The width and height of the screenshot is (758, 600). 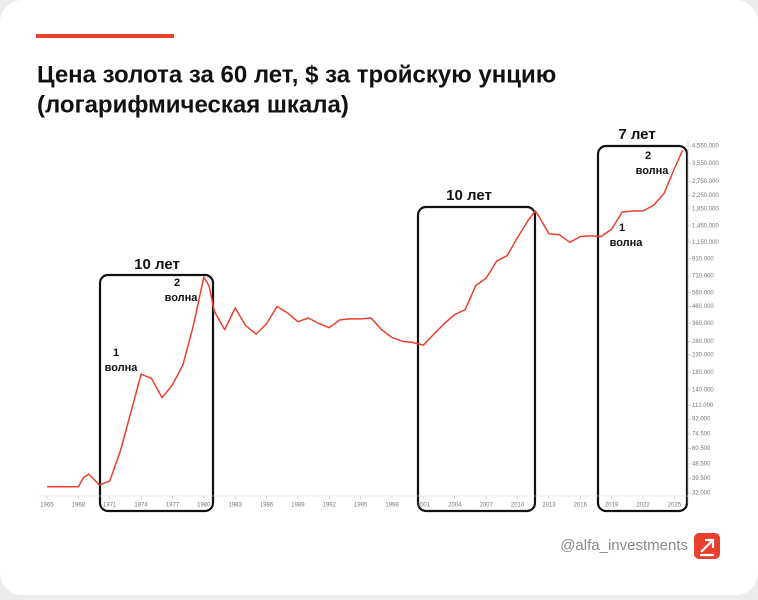 What do you see at coordinates (193, 104) in the screenshot?
I see `chart-subtitle: (логарифмическая шкала)` at bounding box center [193, 104].